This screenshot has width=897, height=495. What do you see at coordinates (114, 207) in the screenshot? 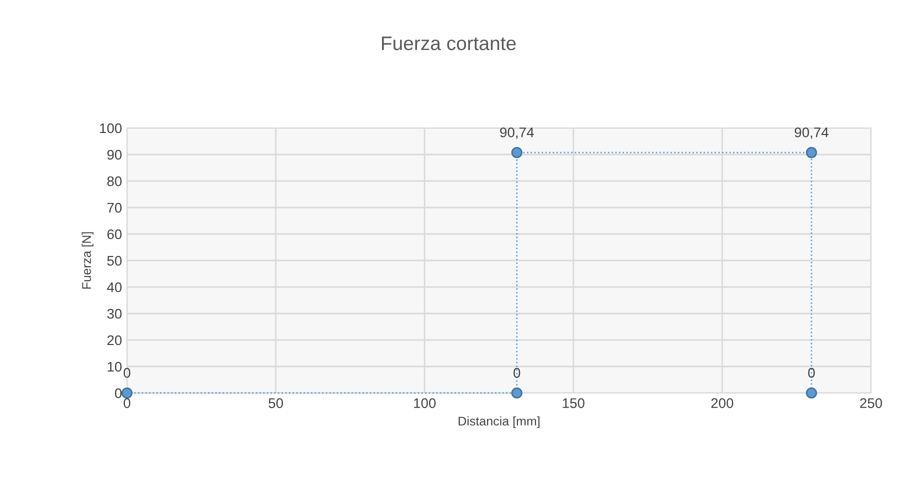
I see `y-tick-label: 70` at bounding box center [114, 207].